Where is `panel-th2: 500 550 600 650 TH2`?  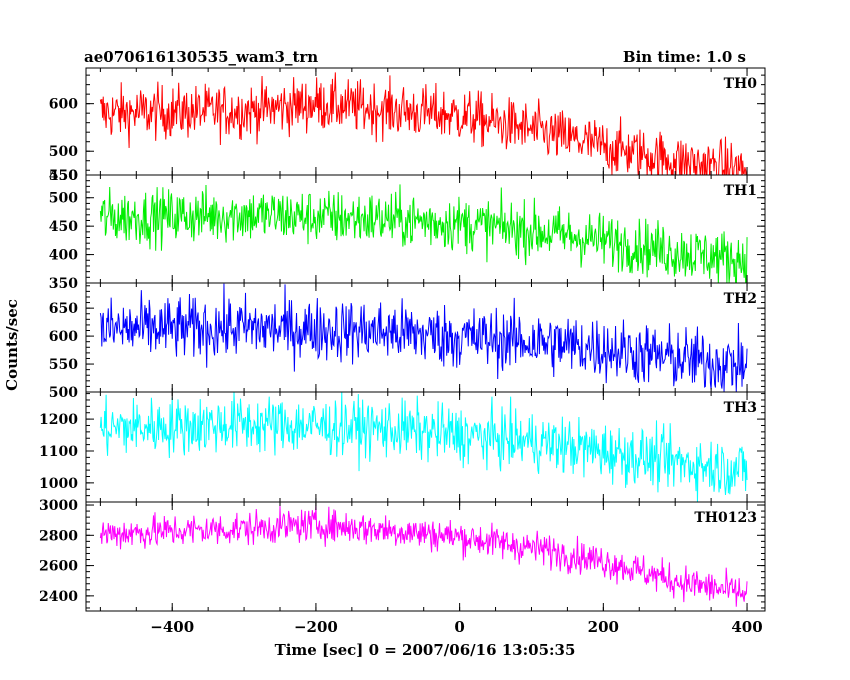
panel-th2: 500 550 600 650 TH2 is located at coordinates (407, 341).